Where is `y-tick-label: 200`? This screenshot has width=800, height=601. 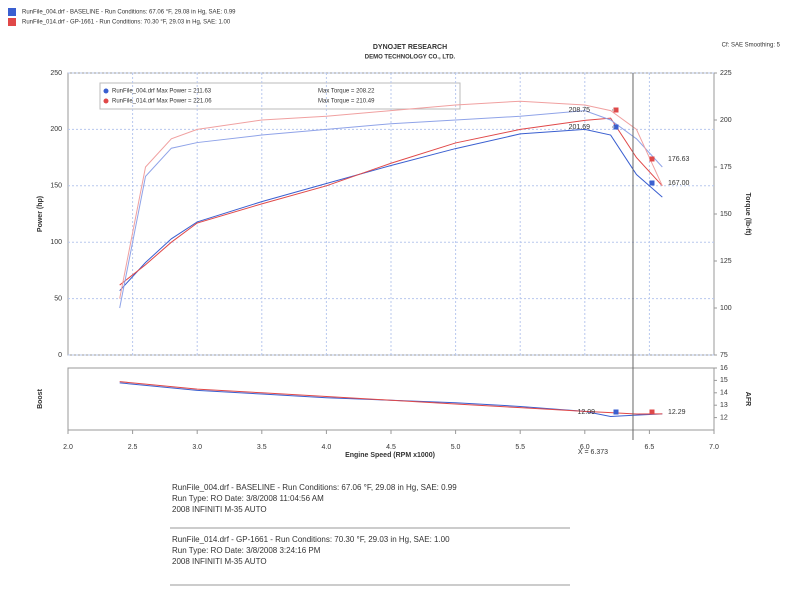
y-tick-label: 200 is located at coordinates (56, 129).